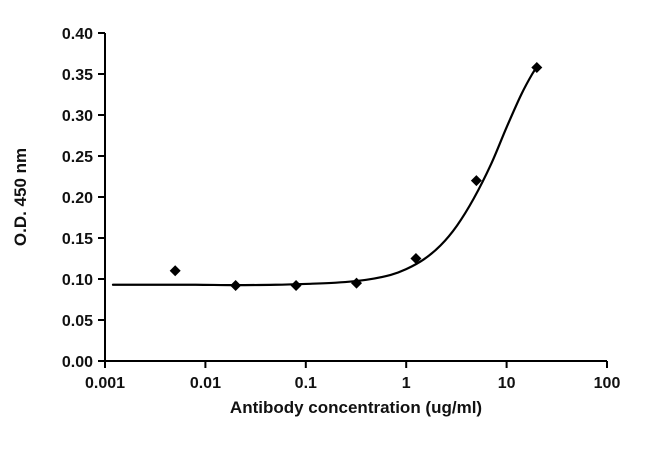 The image size is (650, 456). Describe the element at coordinates (77, 321) in the screenshot. I see `y-tick-label: 0.05` at that location.